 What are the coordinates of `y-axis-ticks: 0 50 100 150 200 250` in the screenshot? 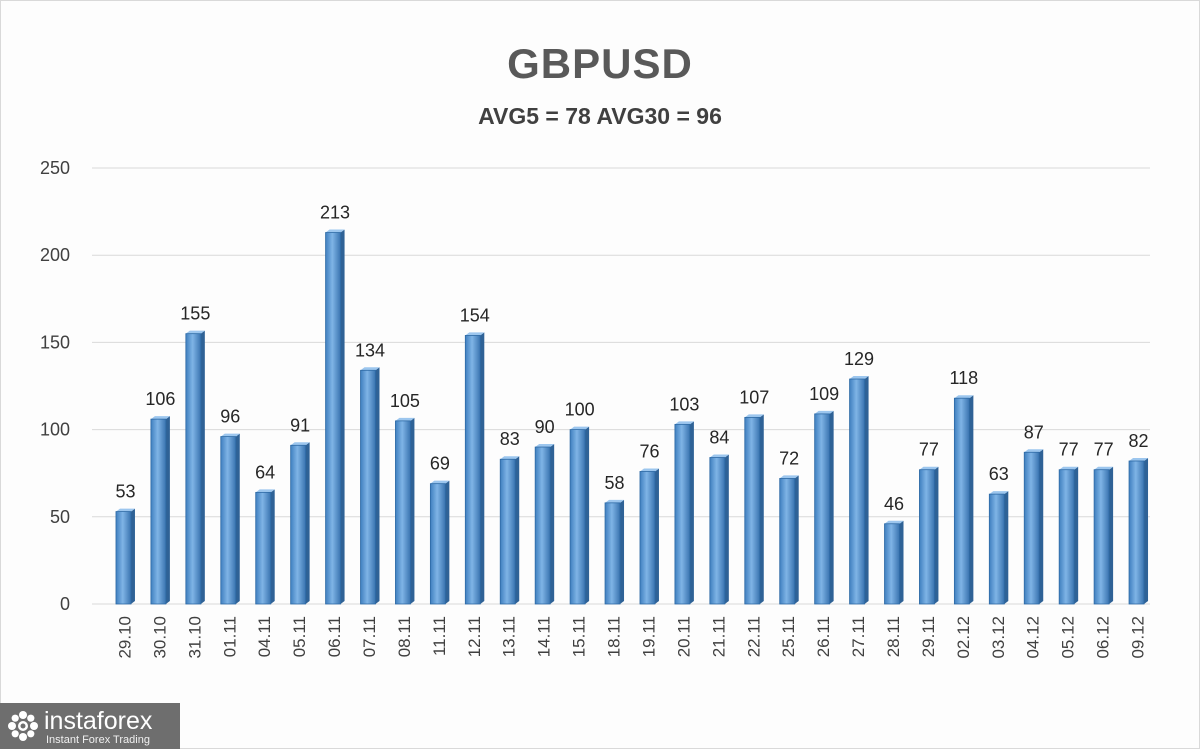 It's located at (55, 386).